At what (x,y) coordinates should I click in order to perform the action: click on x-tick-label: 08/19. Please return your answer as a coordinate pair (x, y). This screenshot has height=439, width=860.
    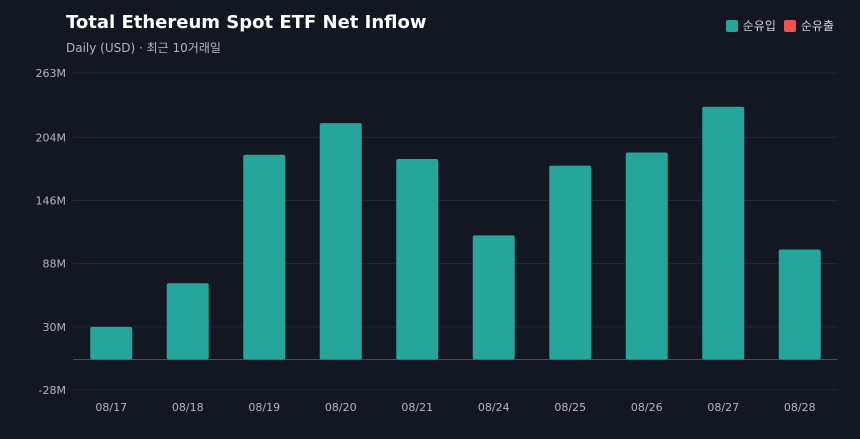
    Looking at the image, I should click on (264, 407).